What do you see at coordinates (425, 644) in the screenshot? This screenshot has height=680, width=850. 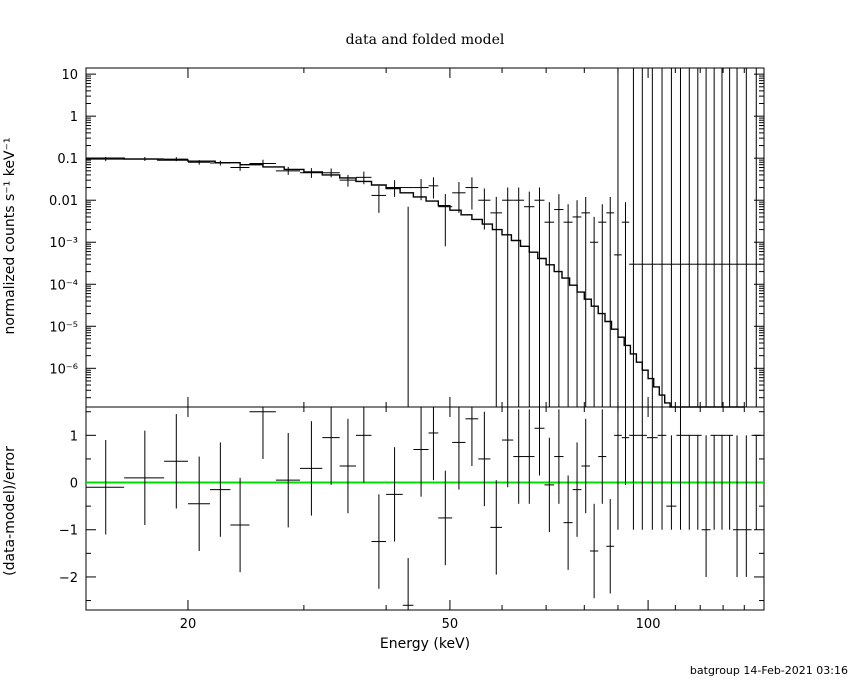 I see `x-axis-label: Energy (keV)` at bounding box center [425, 644].